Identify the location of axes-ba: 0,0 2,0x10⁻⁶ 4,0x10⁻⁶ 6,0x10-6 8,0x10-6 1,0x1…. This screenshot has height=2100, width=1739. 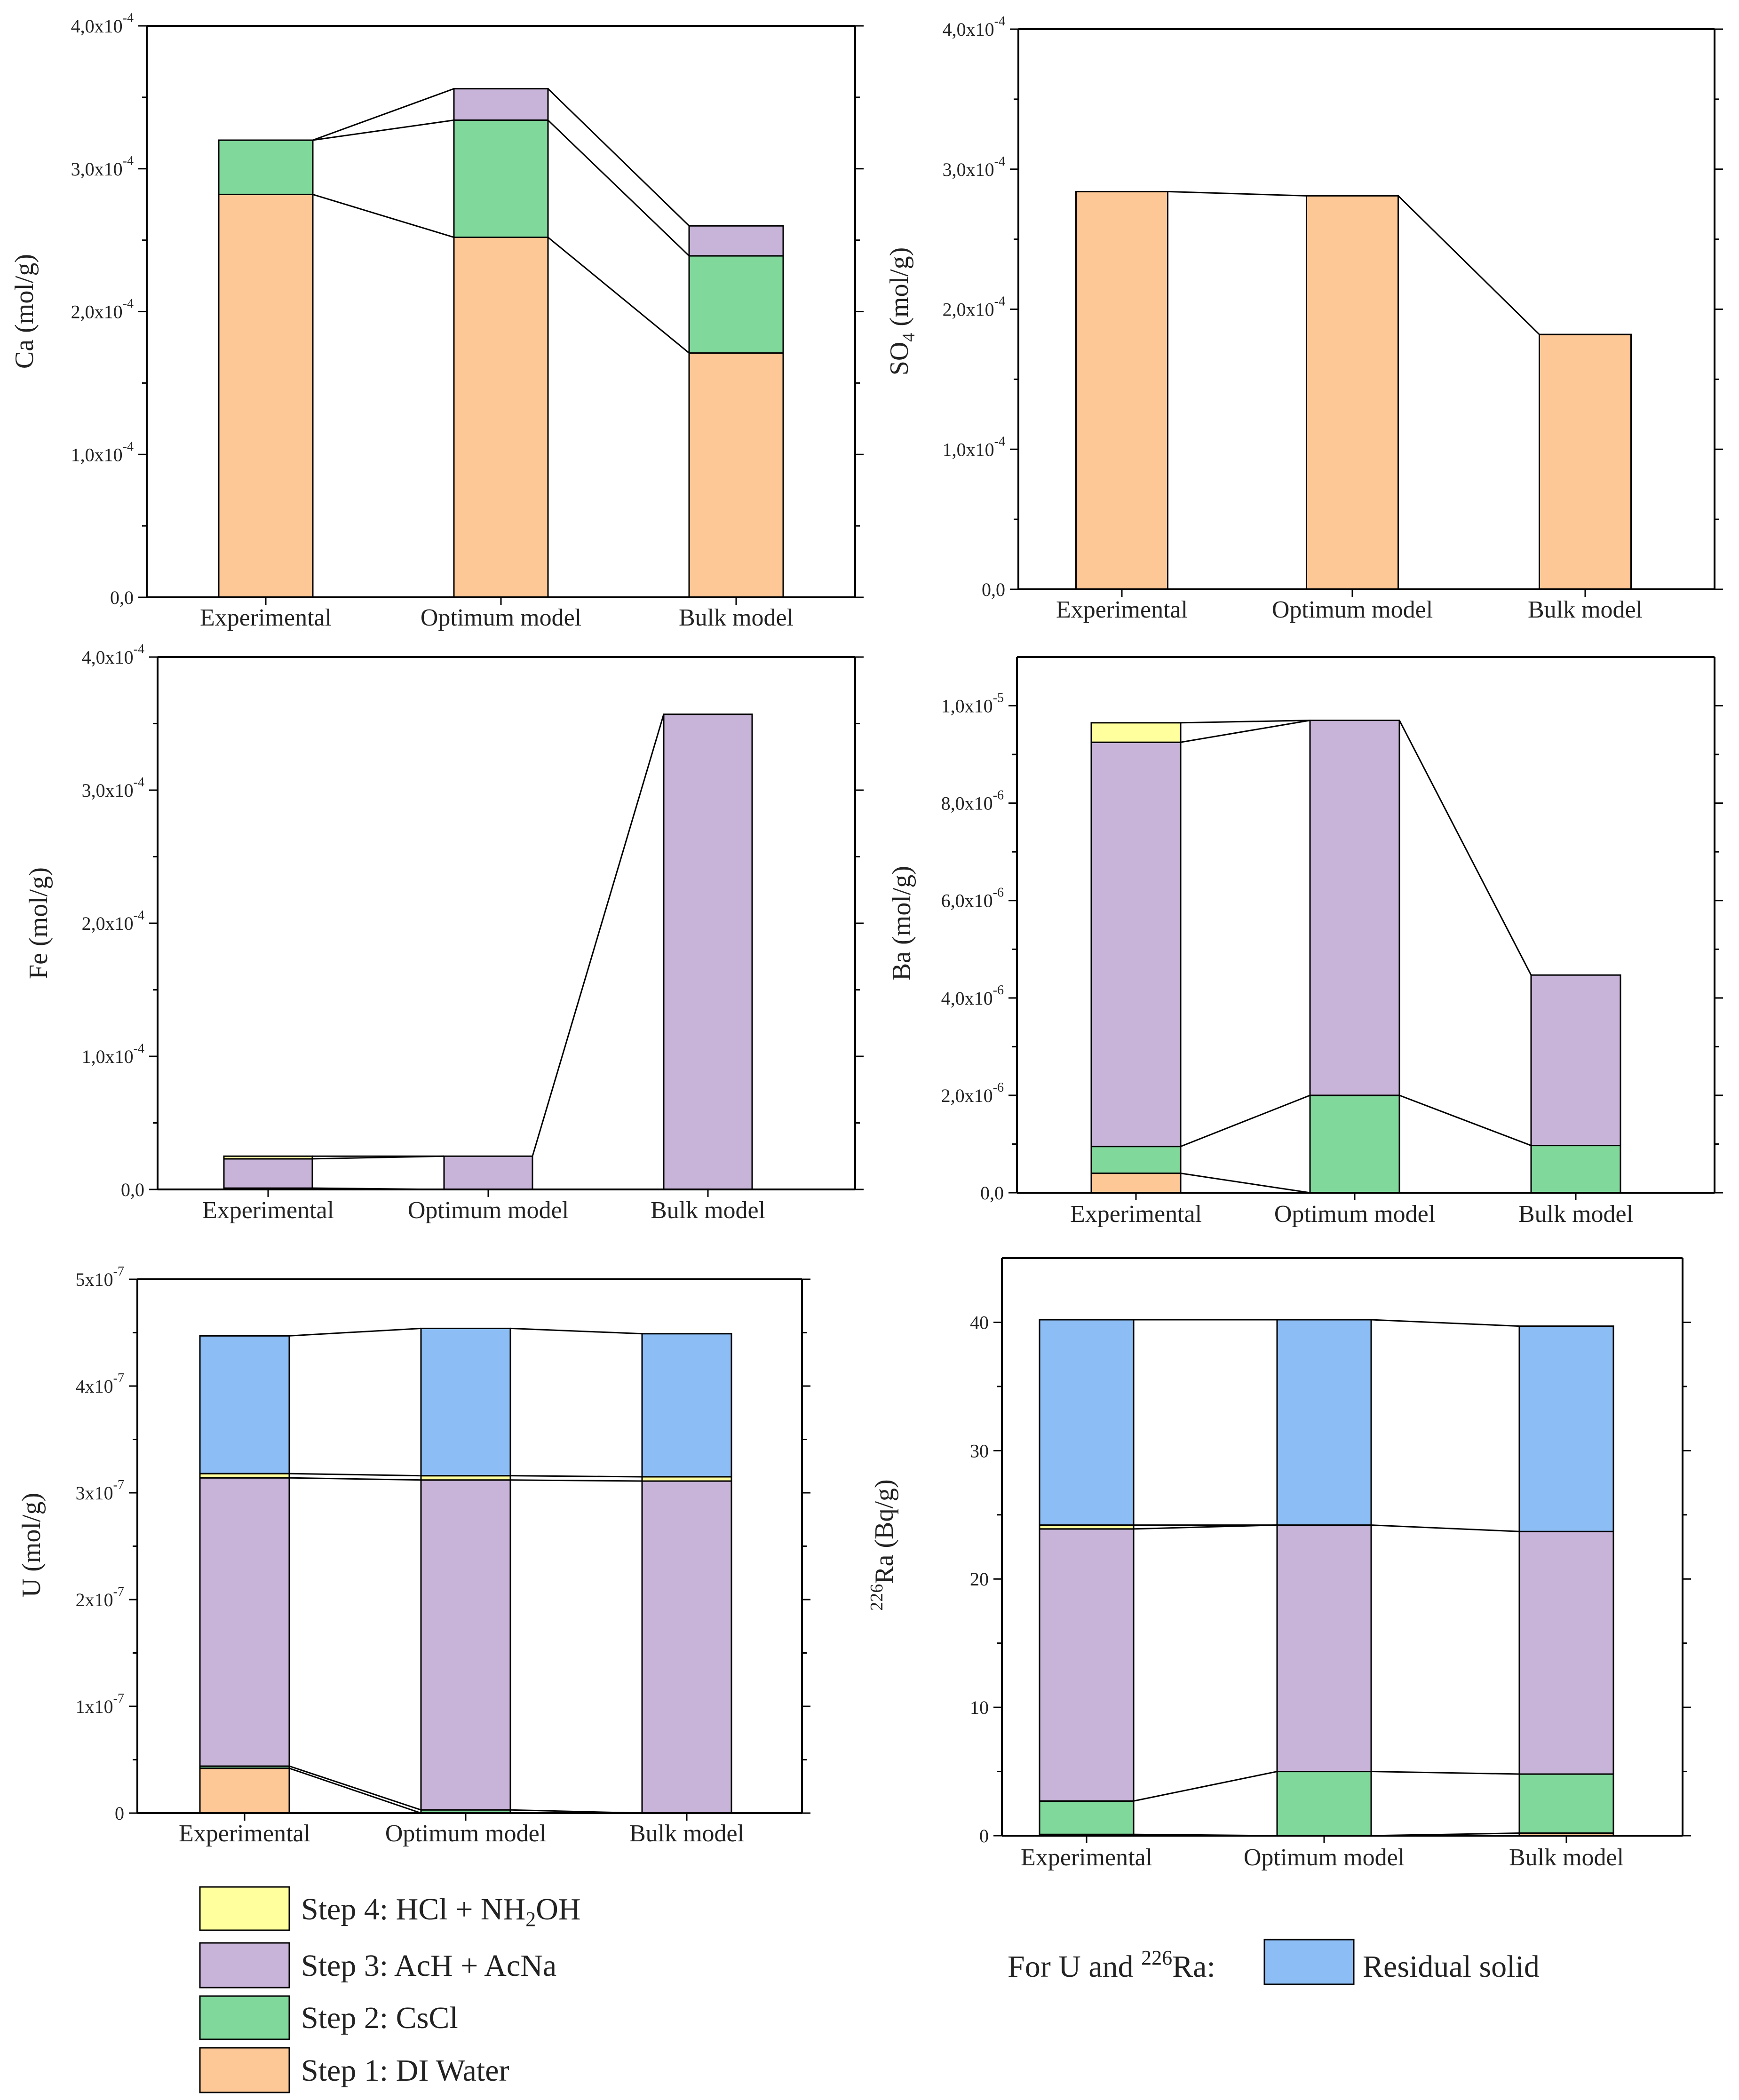
(1332, 942).